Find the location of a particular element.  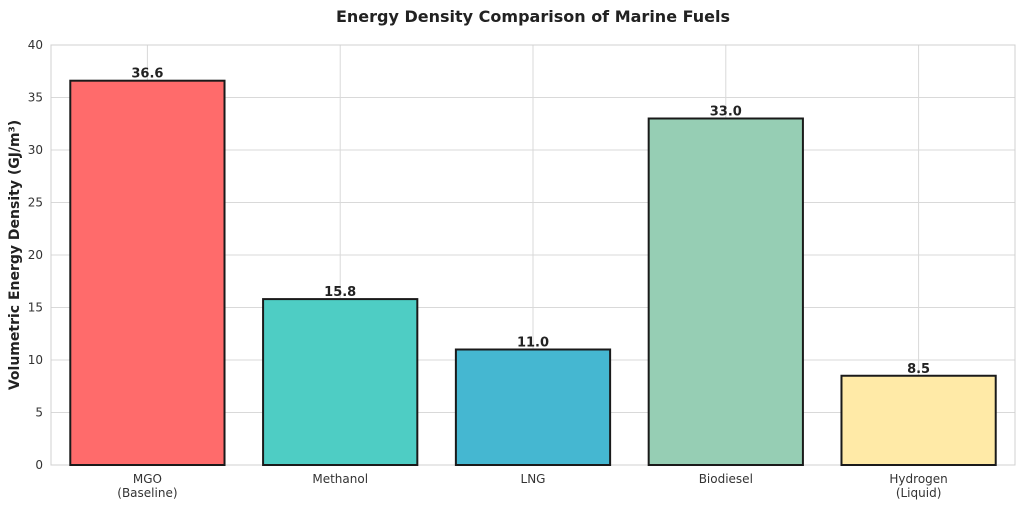

bar-value-label: 15.8 is located at coordinates (340, 292).